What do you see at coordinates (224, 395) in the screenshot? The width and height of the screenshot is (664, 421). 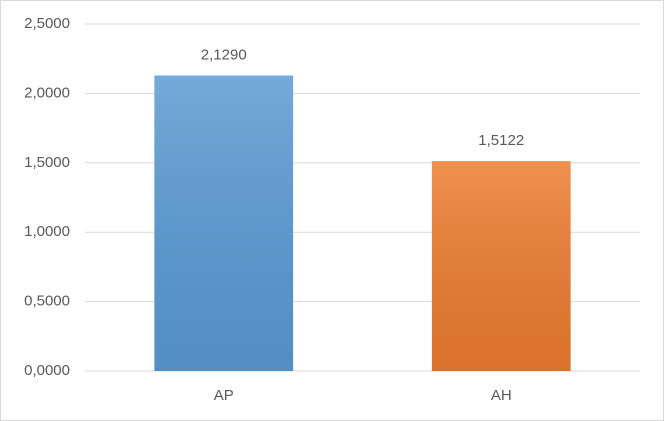 I see `x-tick-label: AP` at bounding box center [224, 395].